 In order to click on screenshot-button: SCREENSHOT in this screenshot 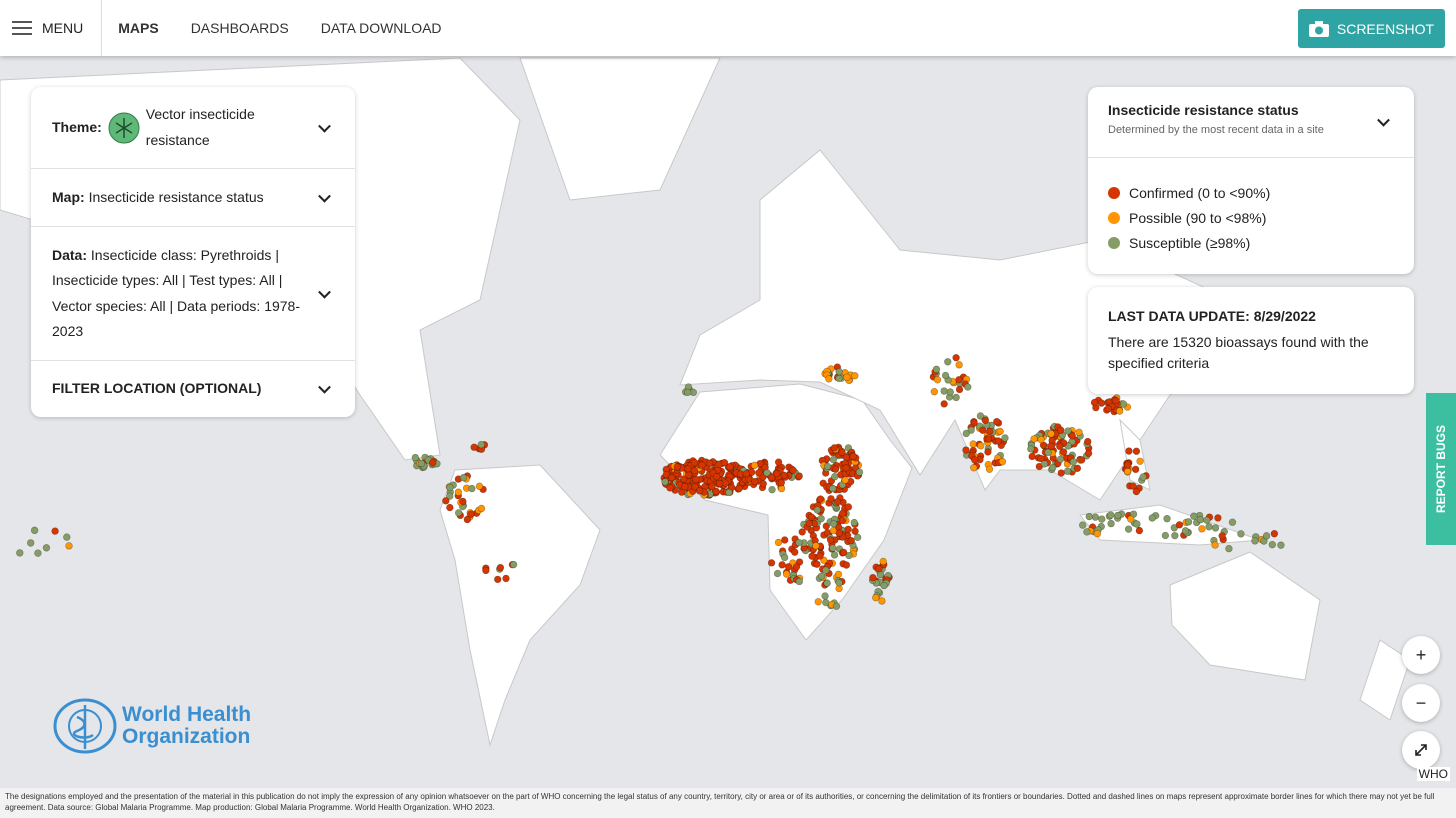, I will do `click(1371, 28)`.